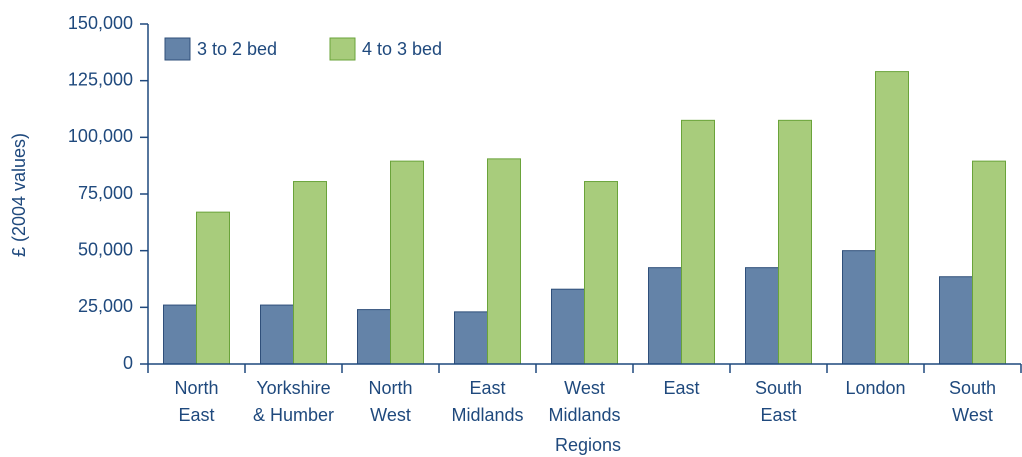 The height and width of the screenshot is (457, 1022). I want to click on x-tick-label: South West, so click(972, 401).